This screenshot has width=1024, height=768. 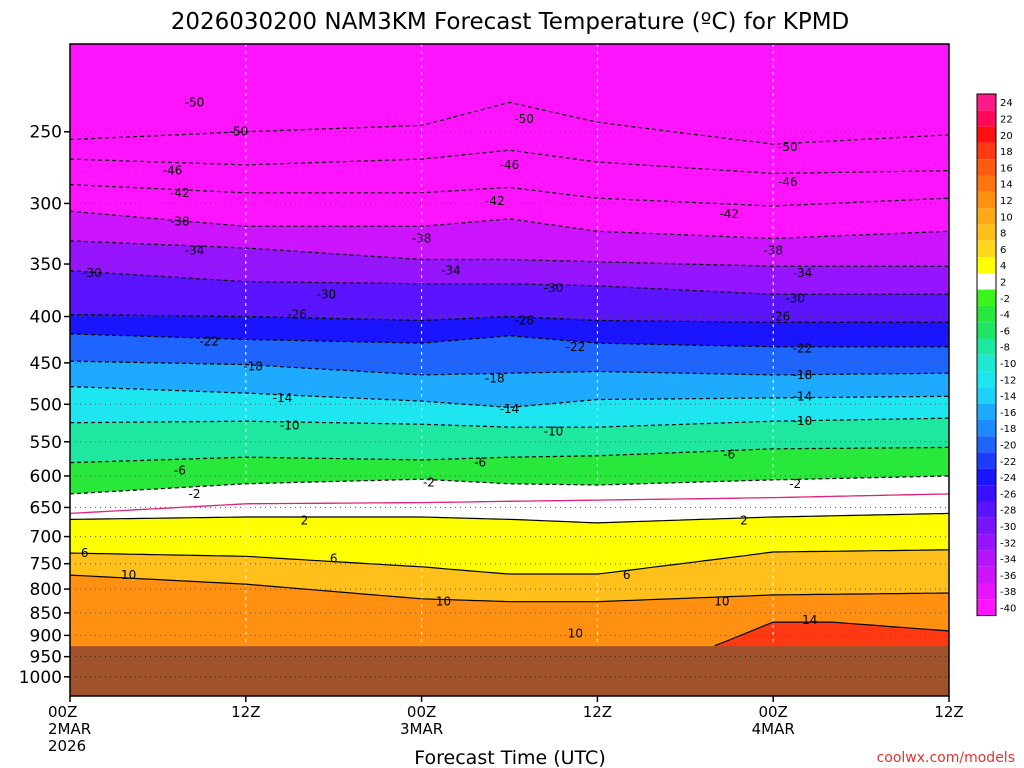 I want to click on colorbar-label: -32, so click(x=1008, y=543).